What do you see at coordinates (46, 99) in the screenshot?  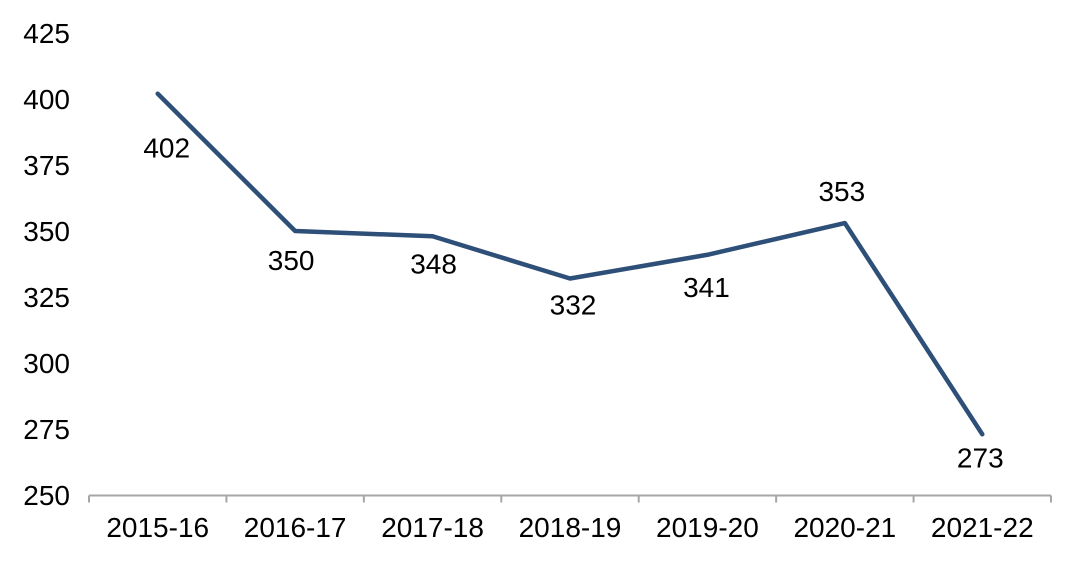 I see `y-axis-tick-label: 400` at bounding box center [46, 99].